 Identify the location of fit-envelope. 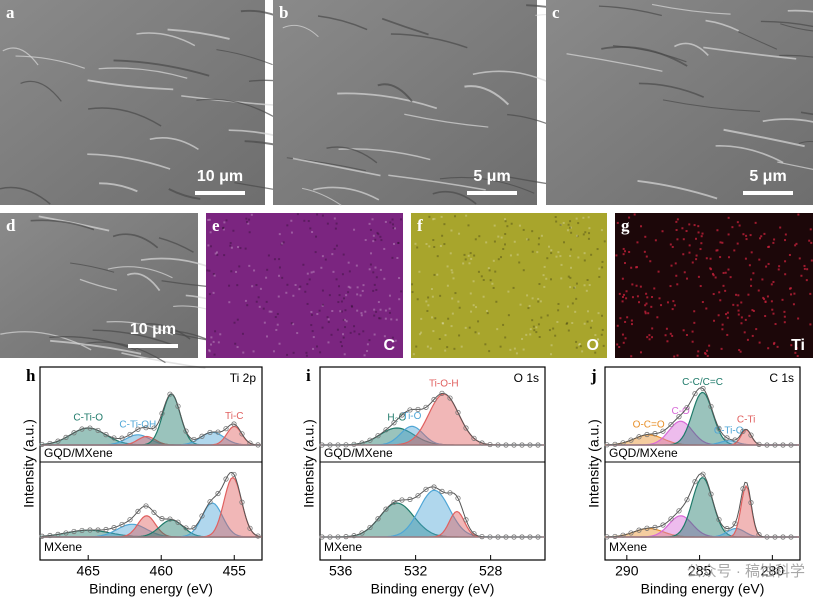
(151, 504).